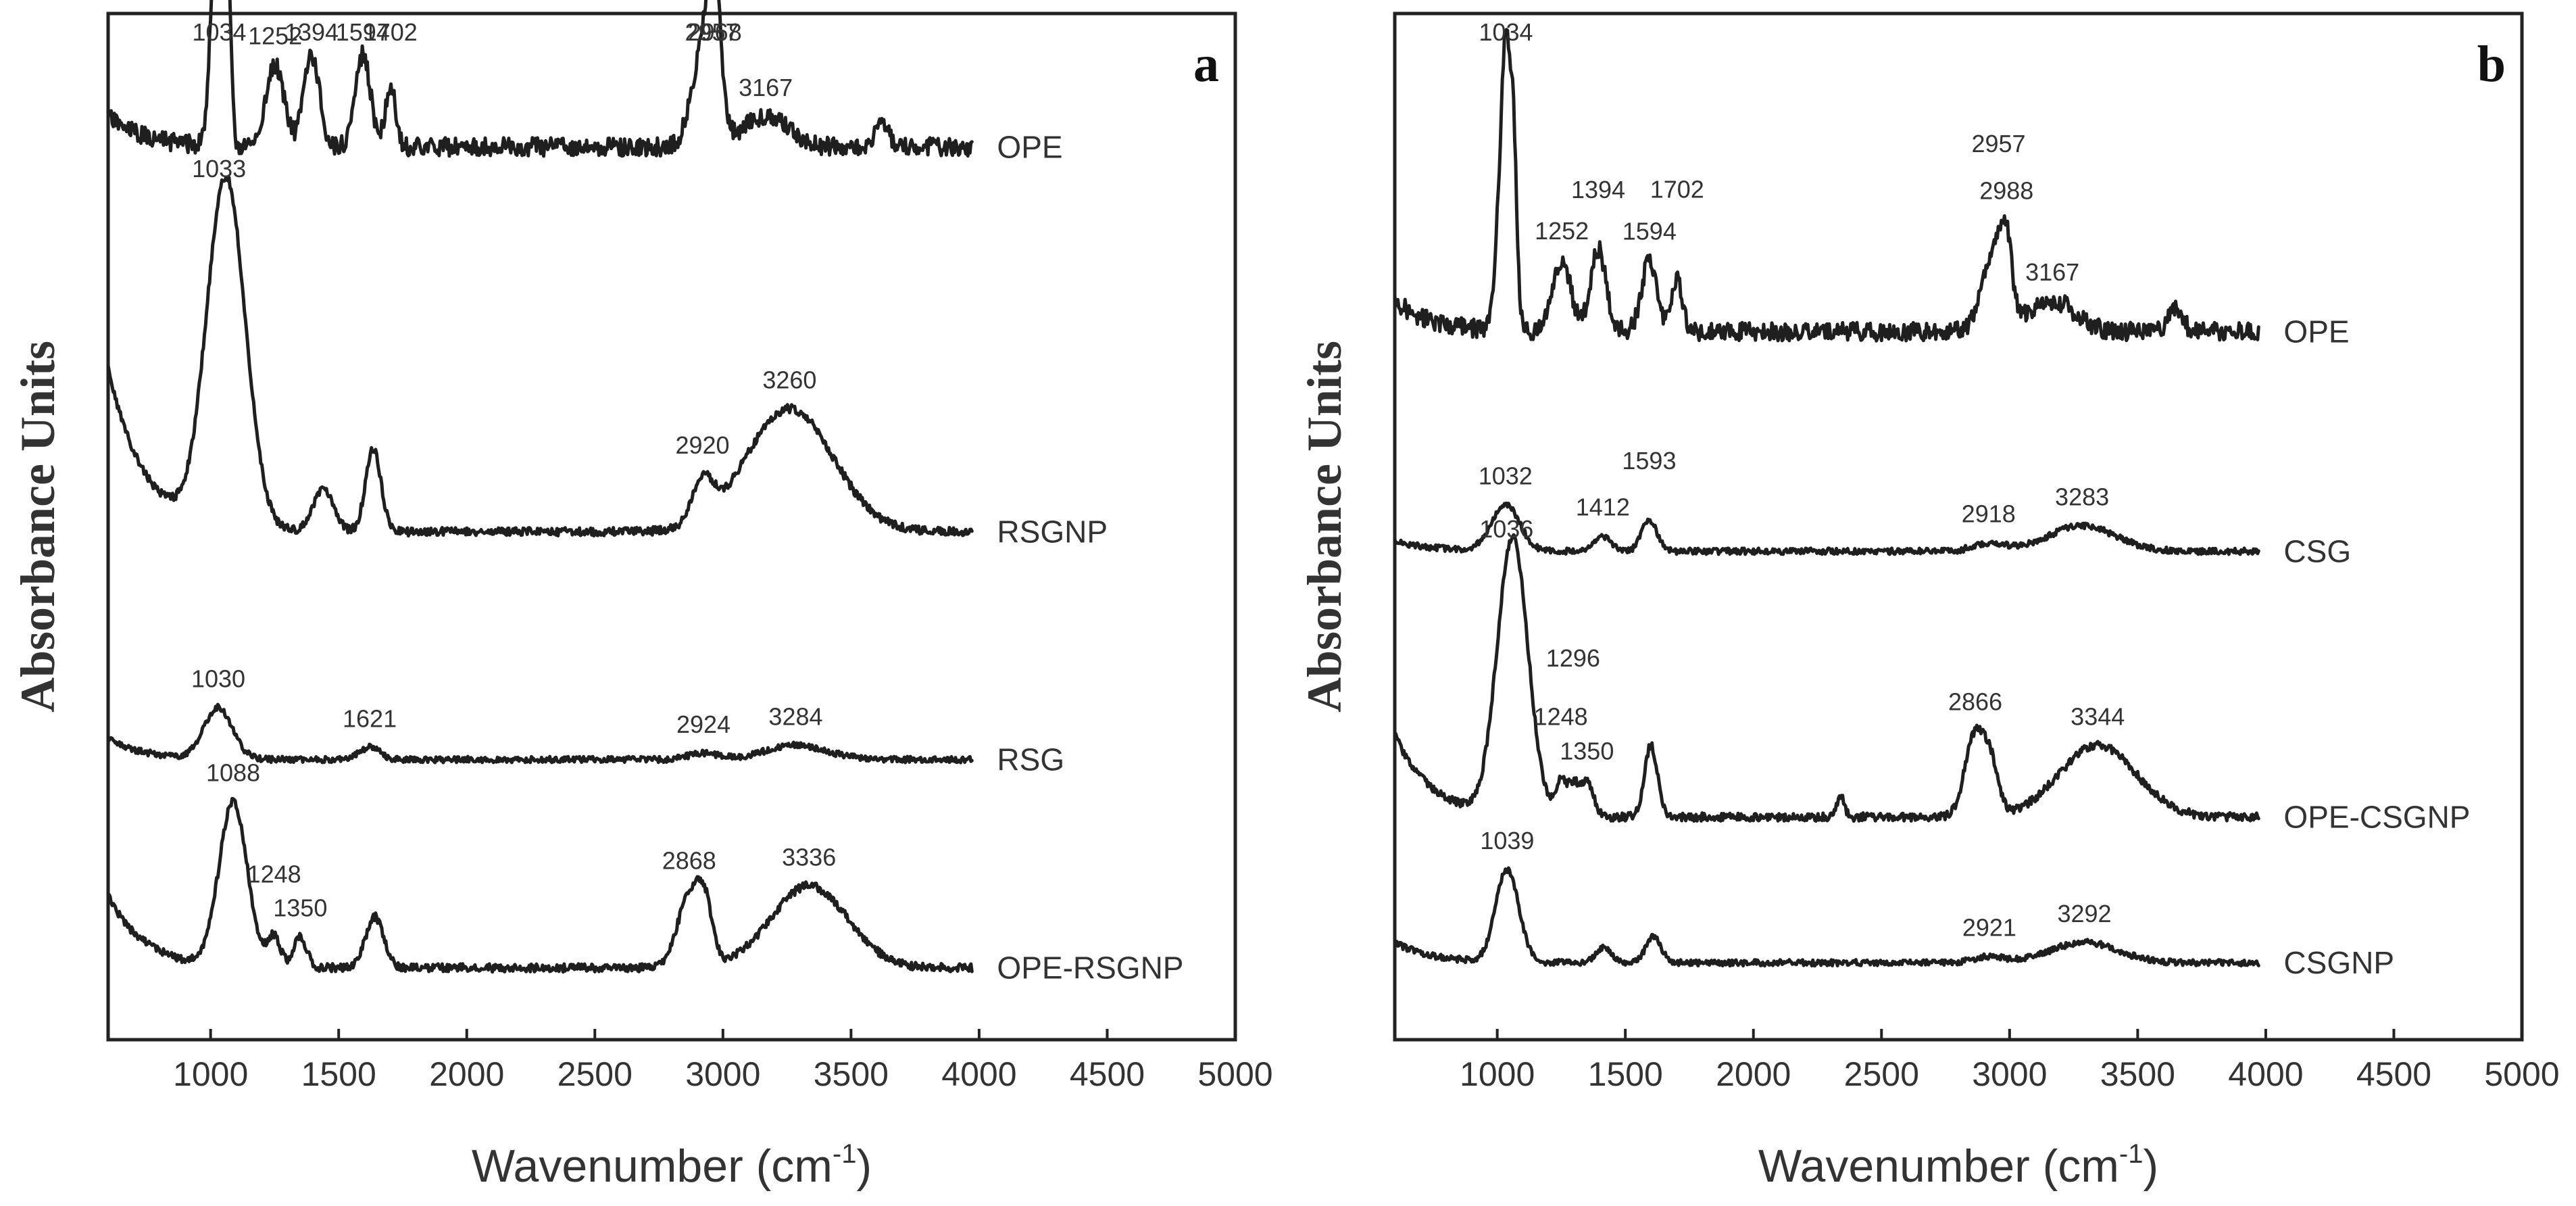 The width and height of the screenshot is (2576, 1206). What do you see at coordinates (1649, 461) in the screenshot?
I see `peak-annotation: 1593` at bounding box center [1649, 461].